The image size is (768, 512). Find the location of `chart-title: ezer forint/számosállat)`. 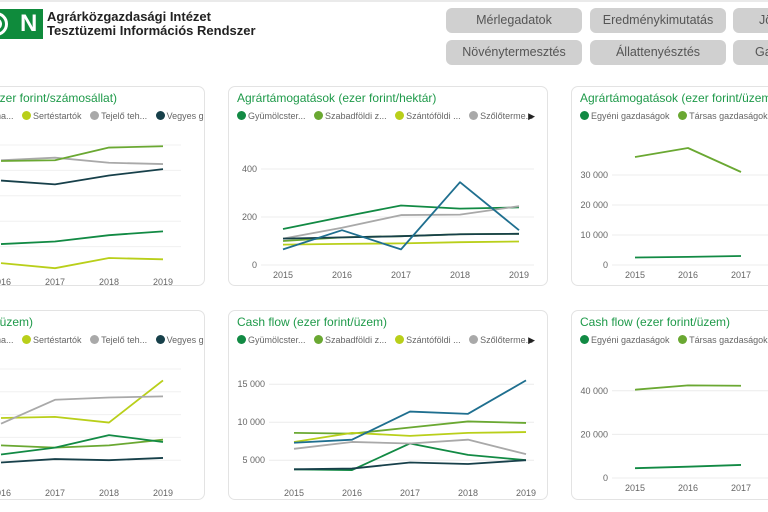

chart-title: ezer forint/számosállat) is located at coordinates (59, 98).